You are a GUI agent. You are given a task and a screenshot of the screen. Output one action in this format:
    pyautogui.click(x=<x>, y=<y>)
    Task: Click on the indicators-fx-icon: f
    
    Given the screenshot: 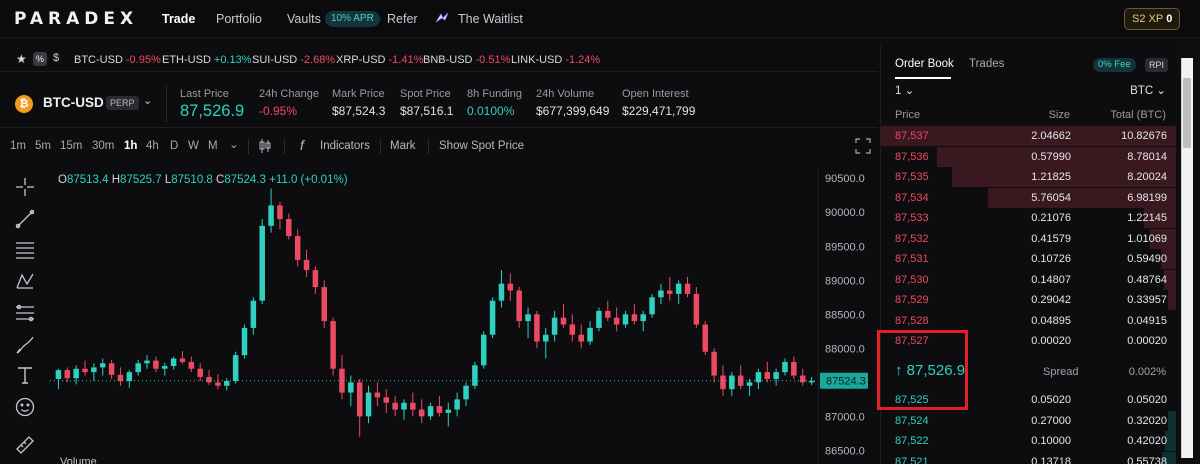 What is the action you would take?
    pyautogui.click(x=302, y=145)
    